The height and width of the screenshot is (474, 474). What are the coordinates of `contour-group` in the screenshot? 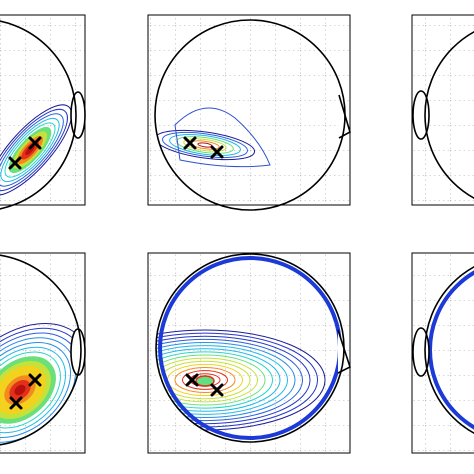 It's located at (40, 384).